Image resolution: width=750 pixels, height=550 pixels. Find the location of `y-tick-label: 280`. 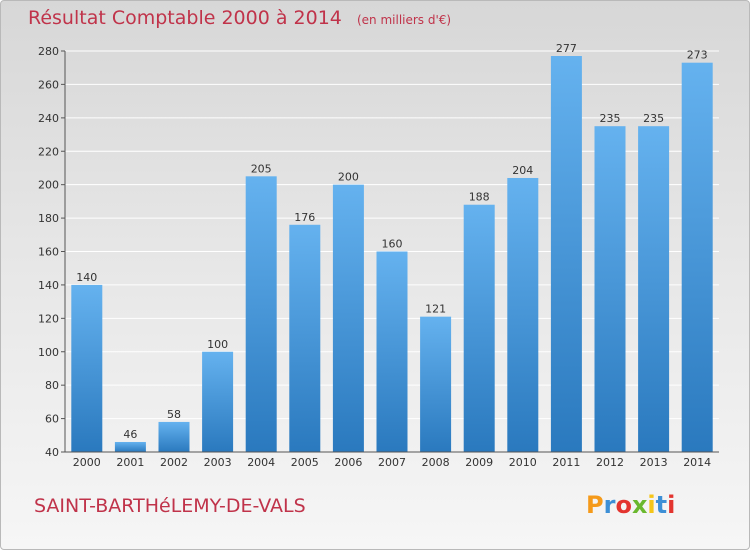

y-tick-label: 280 is located at coordinates (48, 51).